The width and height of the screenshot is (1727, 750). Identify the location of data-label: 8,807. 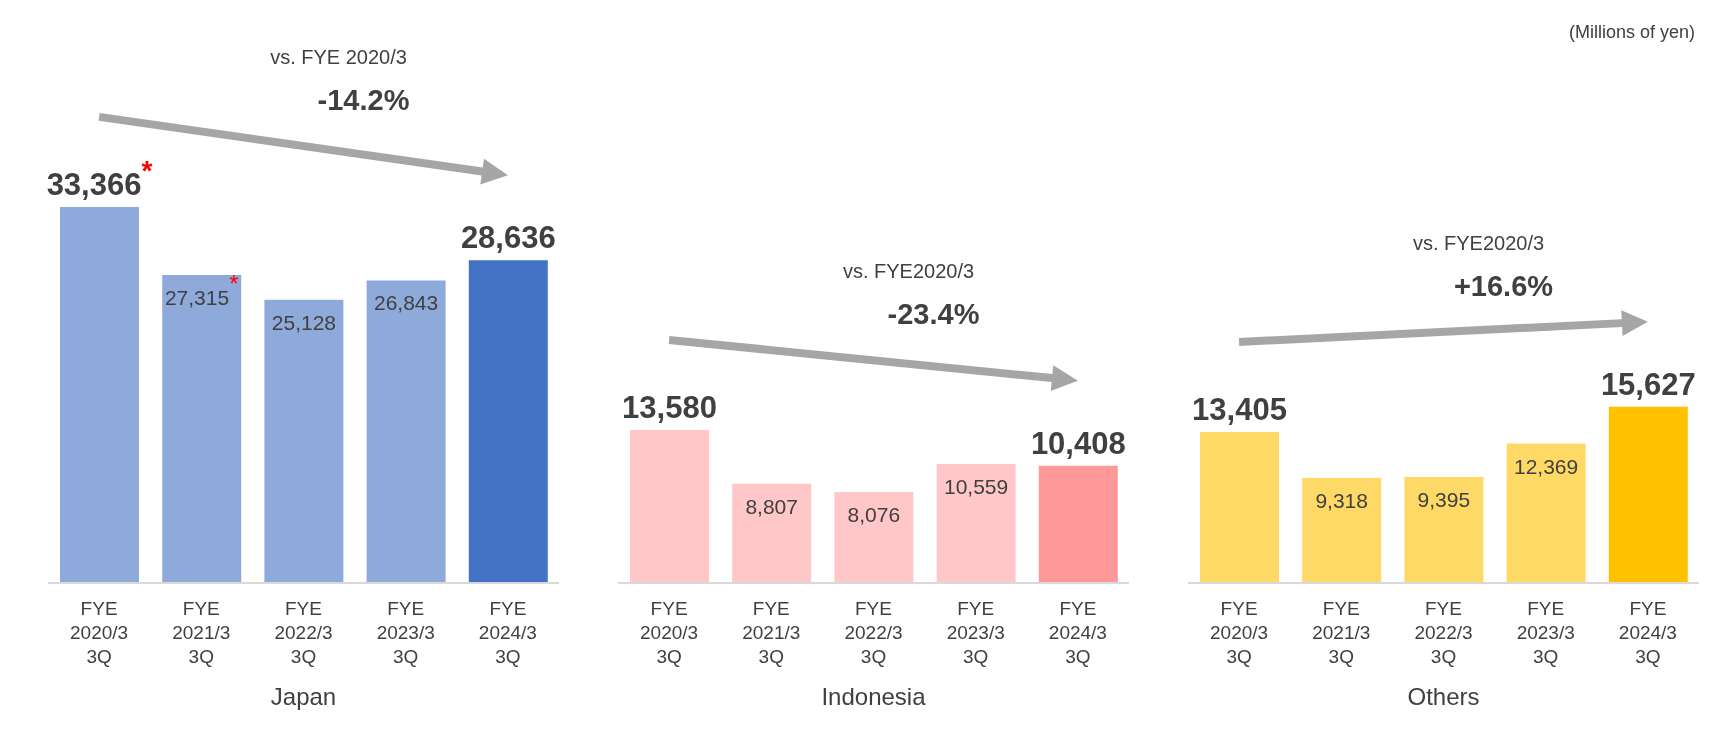
(771, 506).